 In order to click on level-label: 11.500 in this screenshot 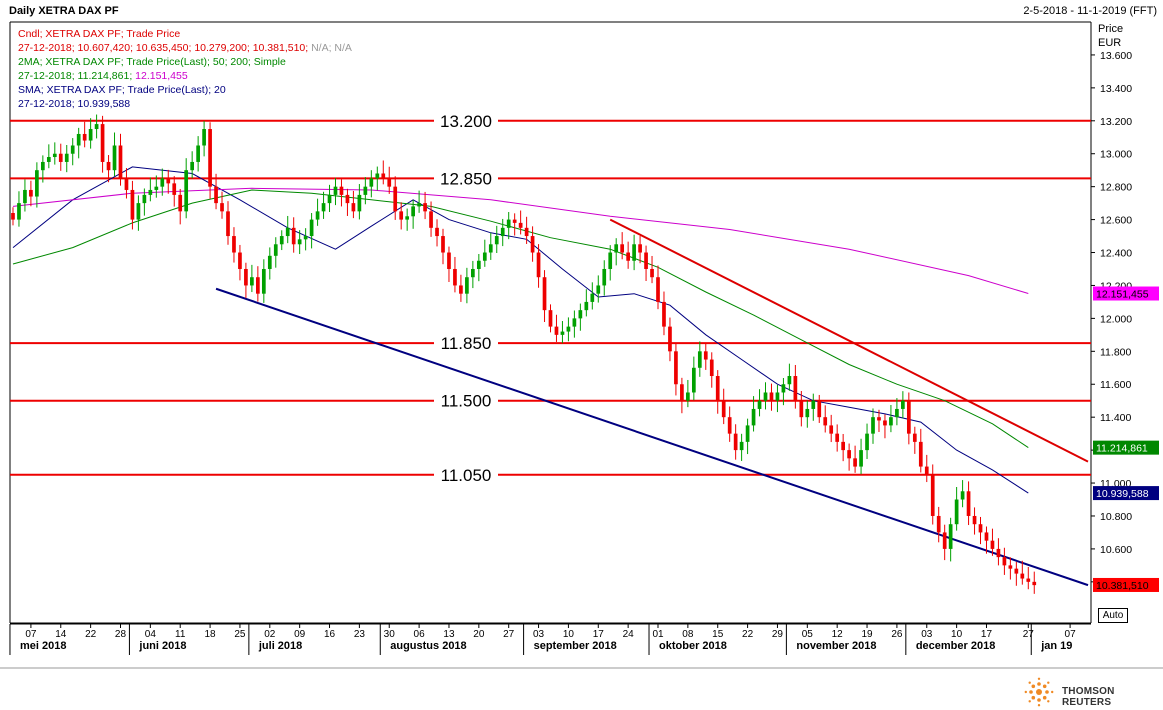, I will do `click(466, 401)`.